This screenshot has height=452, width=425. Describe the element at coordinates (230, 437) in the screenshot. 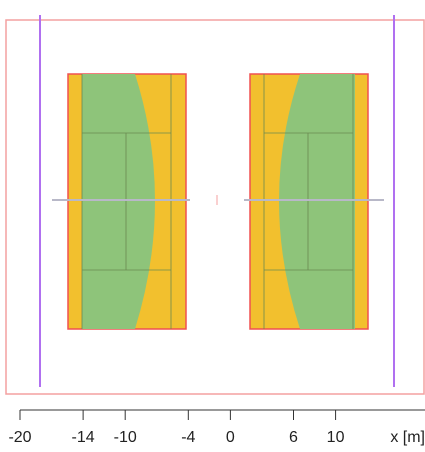

I see `x-tick-label: 0` at that location.